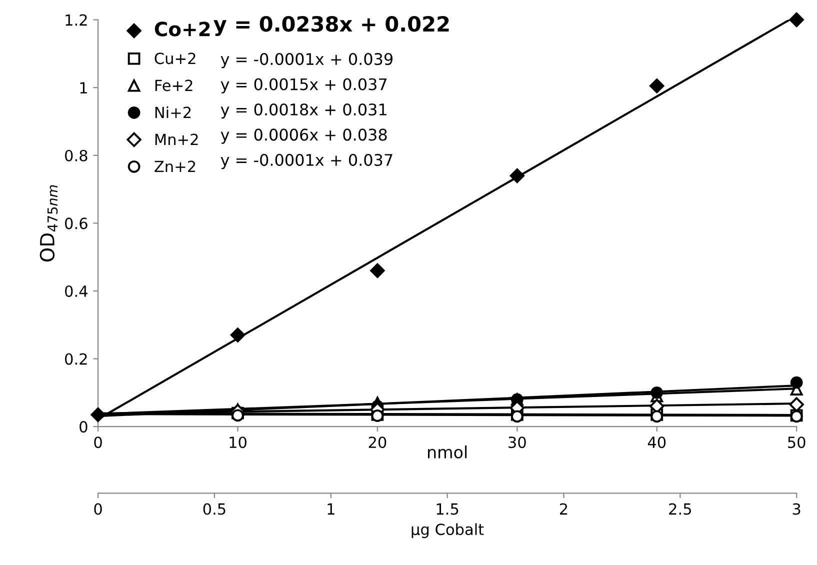 Image resolution: width=817 pixels, height=565 pixels. Describe the element at coordinates (303, 111) in the screenshot. I see `annotation: y = 0.0018x + 0.031` at that location.